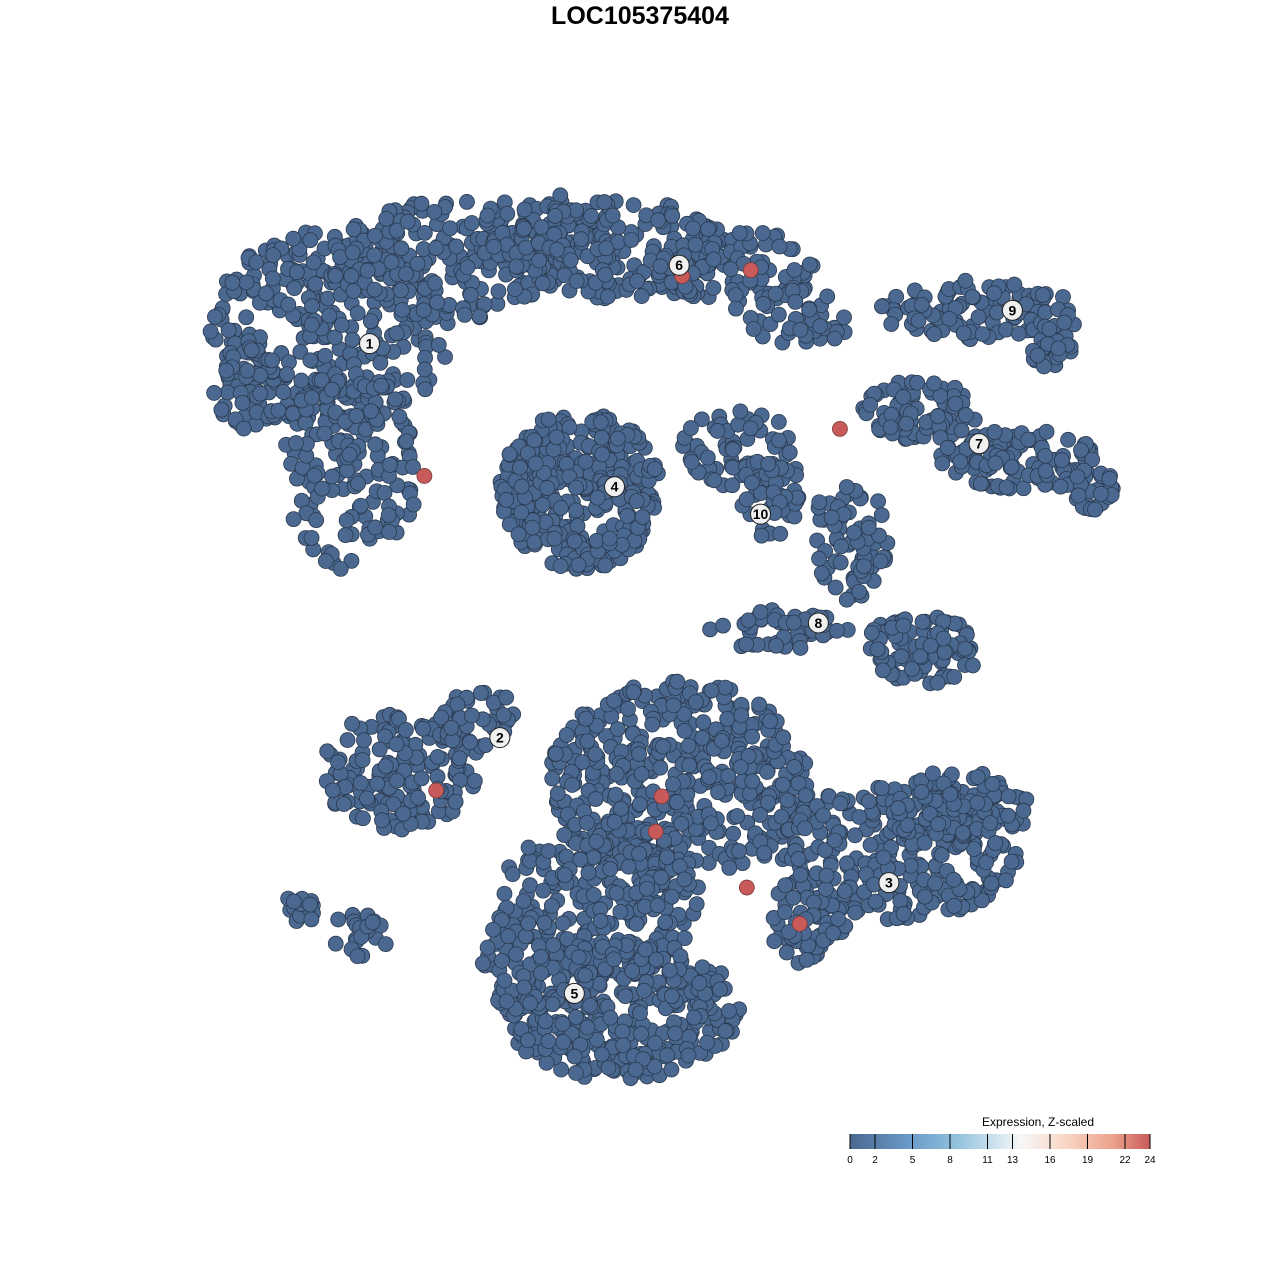 The image size is (1280, 1280). Describe the element at coordinates (500, 738) in the screenshot. I see `cluster-label: 2` at that location.